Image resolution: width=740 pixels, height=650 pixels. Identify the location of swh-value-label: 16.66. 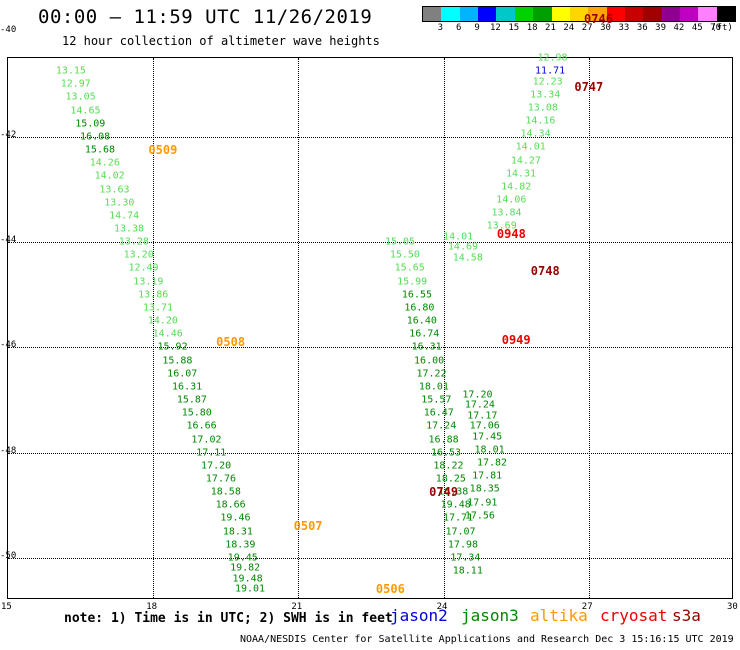
(201, 426).